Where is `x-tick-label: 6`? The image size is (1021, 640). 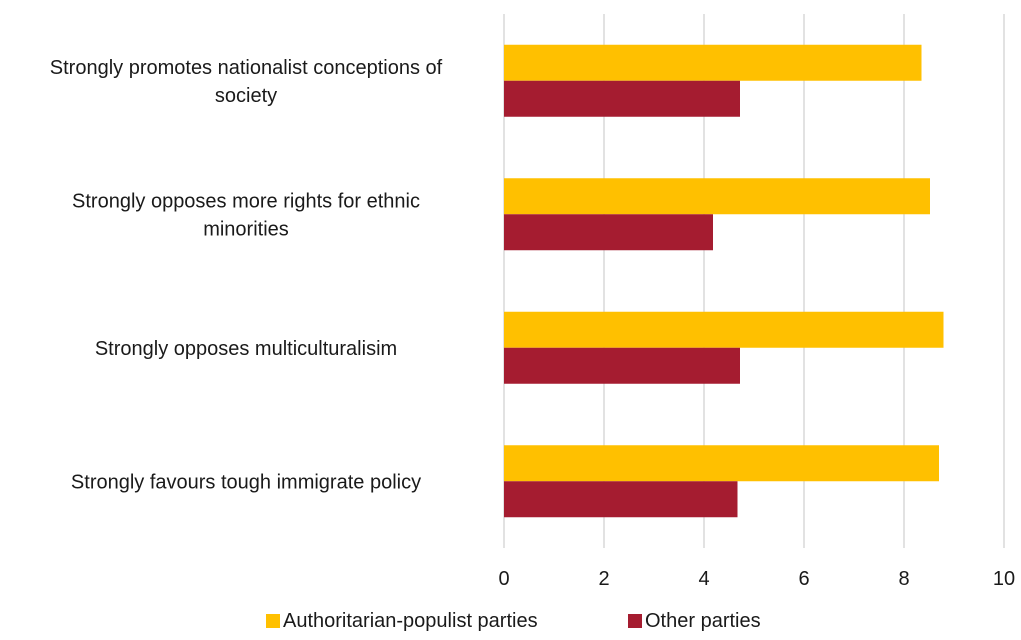 x-tick-label: 6 is located at coordinates (803, 579).